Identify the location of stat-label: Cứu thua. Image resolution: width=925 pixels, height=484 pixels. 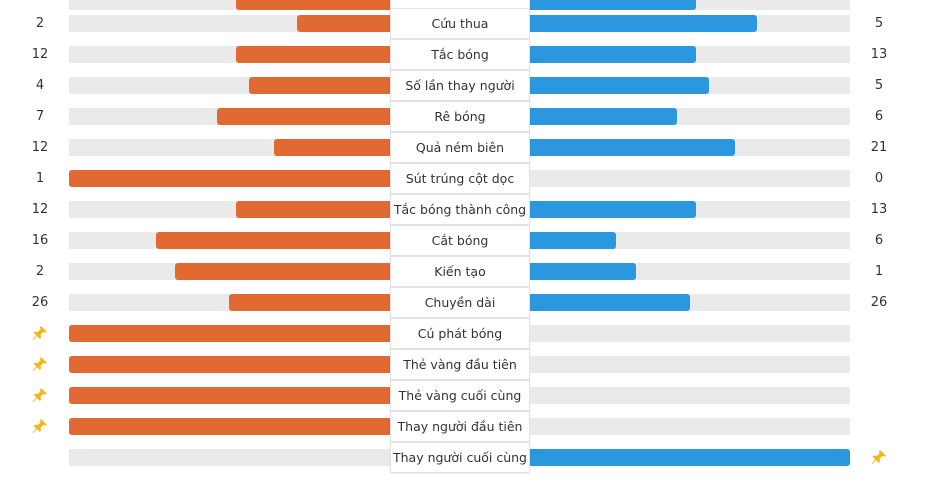
(460, 23).